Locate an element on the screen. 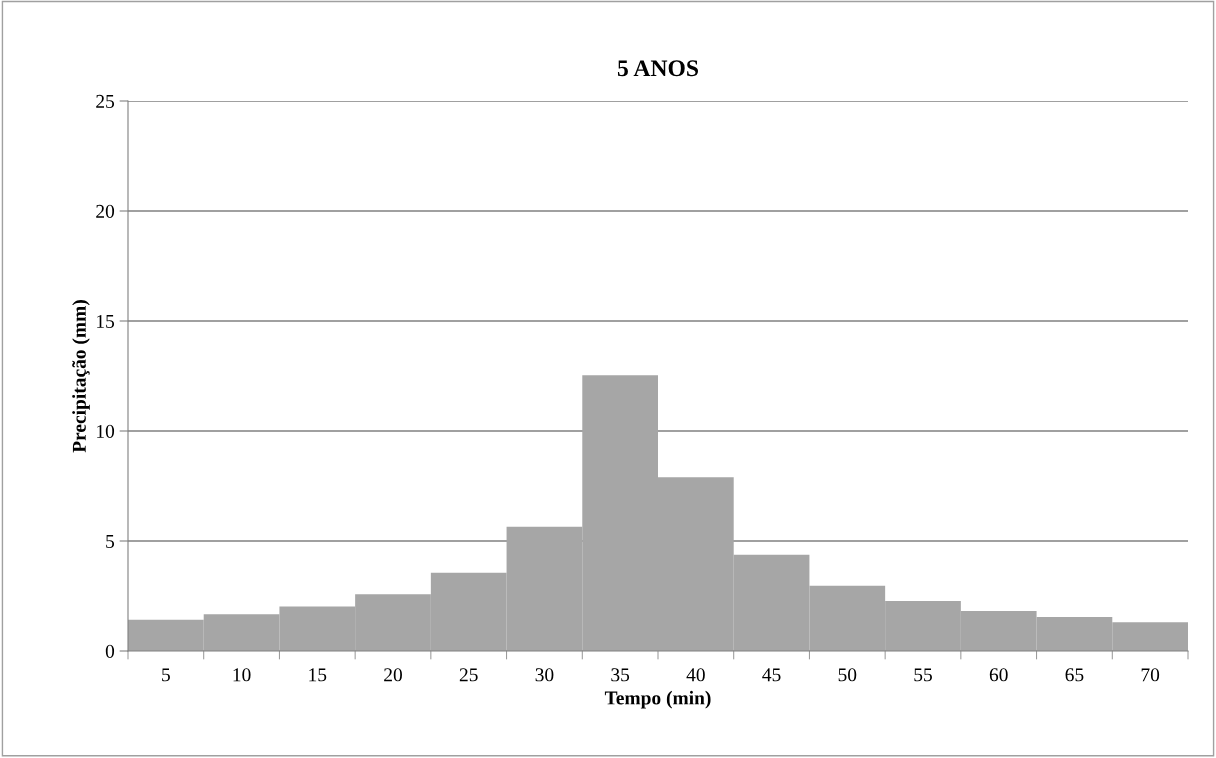 This screenshot has width=1216, height=758. x-tick-label: 70 is located at coordinates (1150, 675).